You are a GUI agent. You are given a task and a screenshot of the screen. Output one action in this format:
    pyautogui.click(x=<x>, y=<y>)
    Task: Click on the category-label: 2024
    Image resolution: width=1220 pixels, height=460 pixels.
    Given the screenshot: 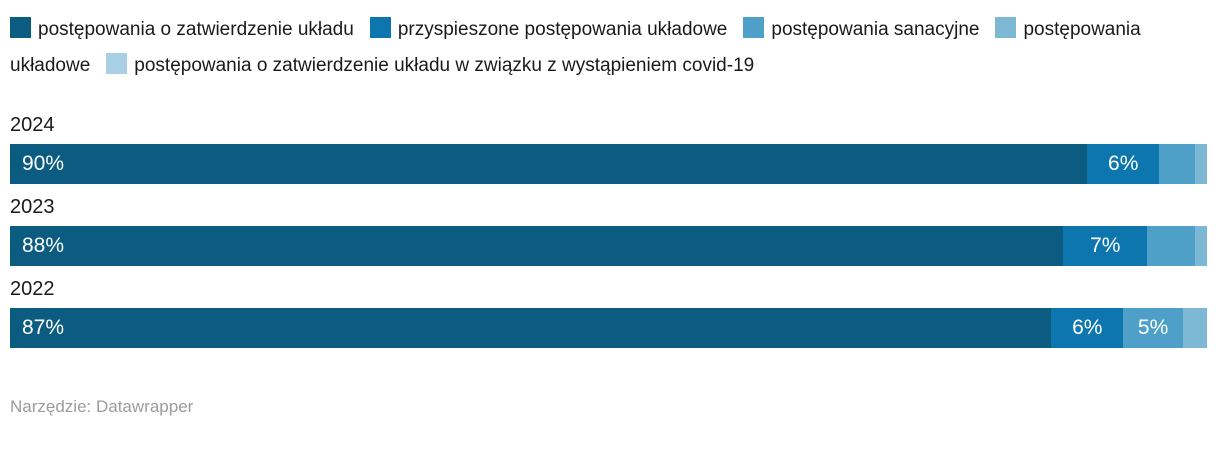 What is the action you would take?
    pyautogui.click(x=32, y=125)
    